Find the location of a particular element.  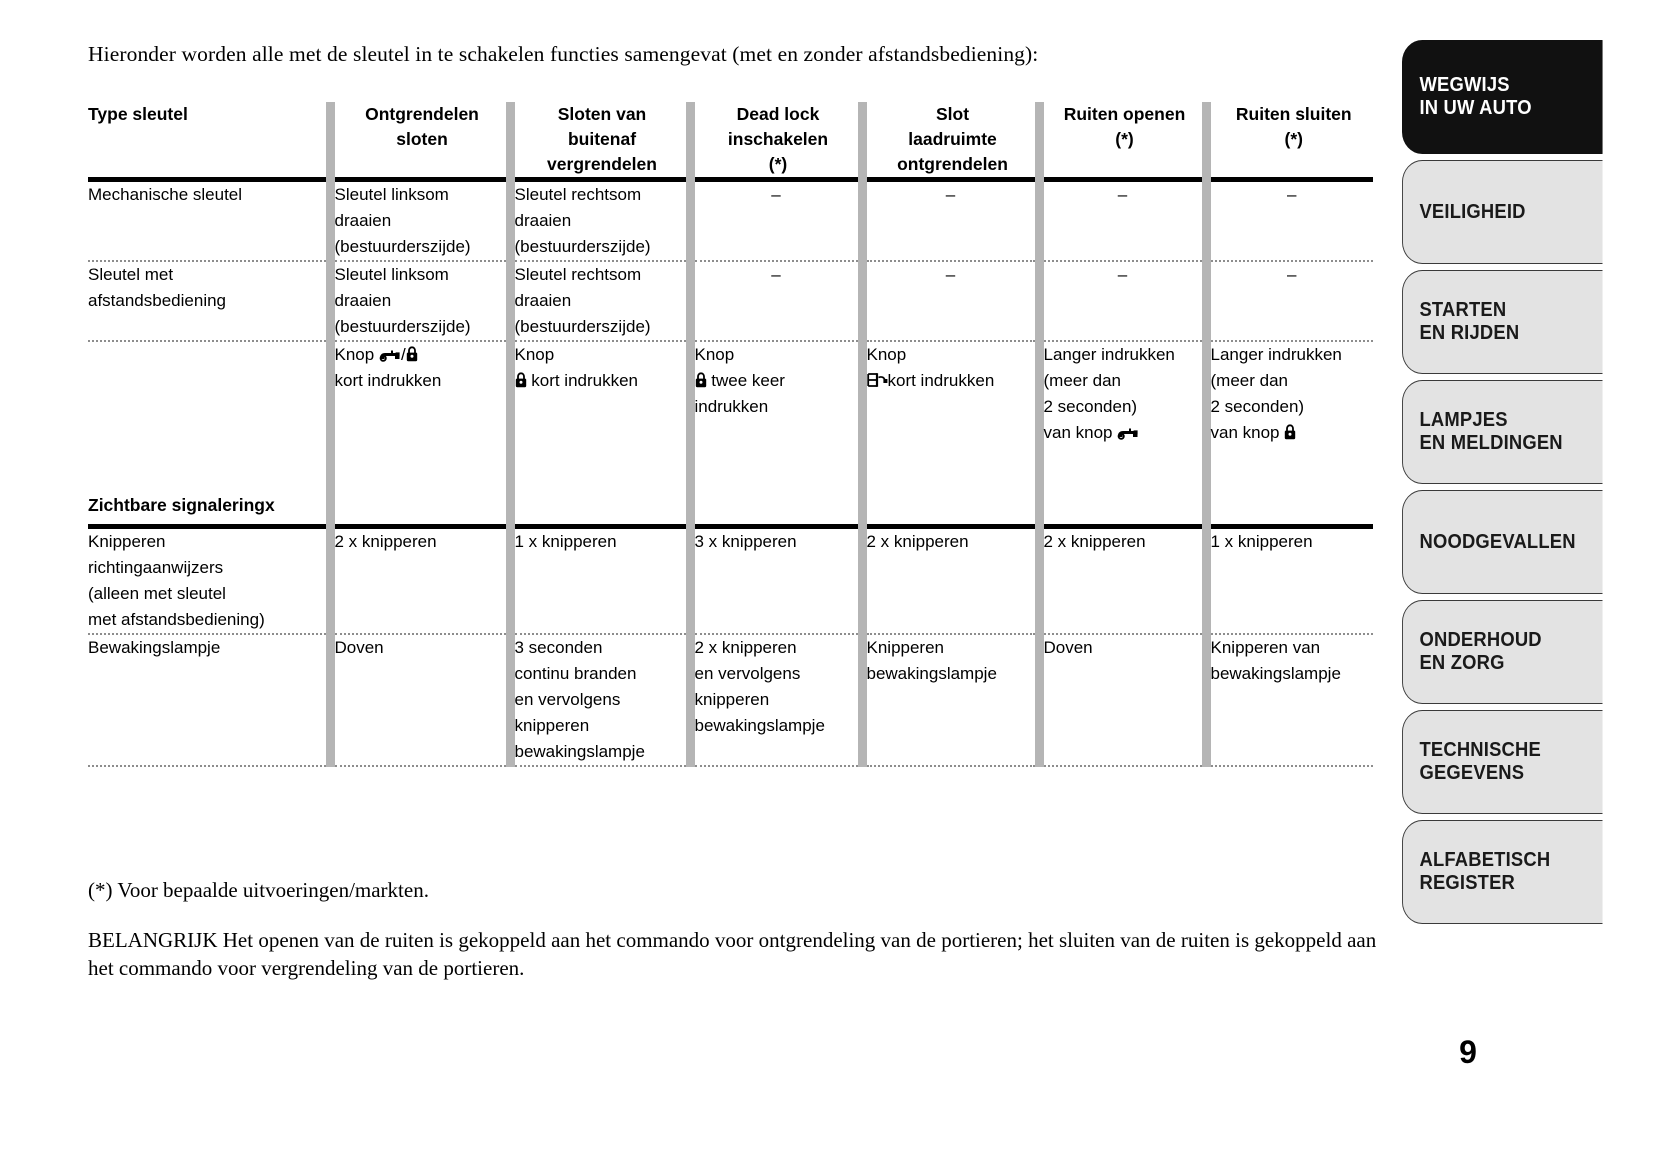

tab-label-line: ONDERHOUD is located at coordinates (1480, 640).